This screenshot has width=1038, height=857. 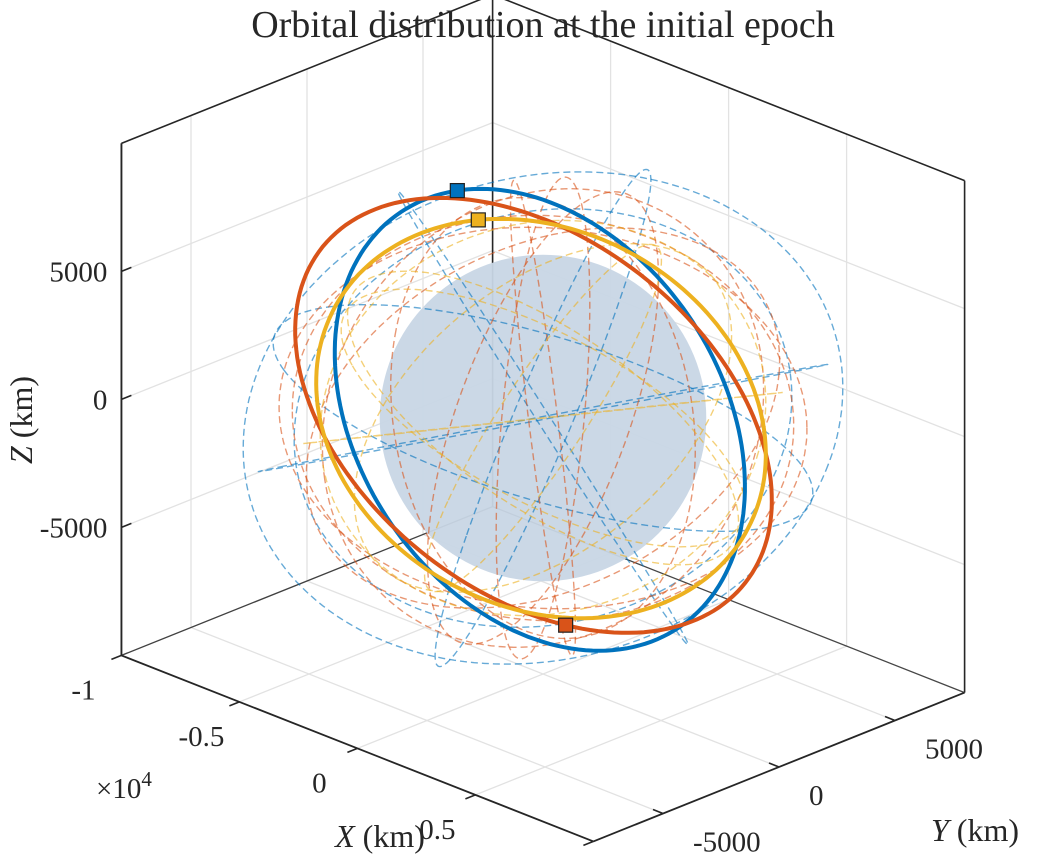 I want to click on z-axis-label: Z (km), so click(x=21, y=420).